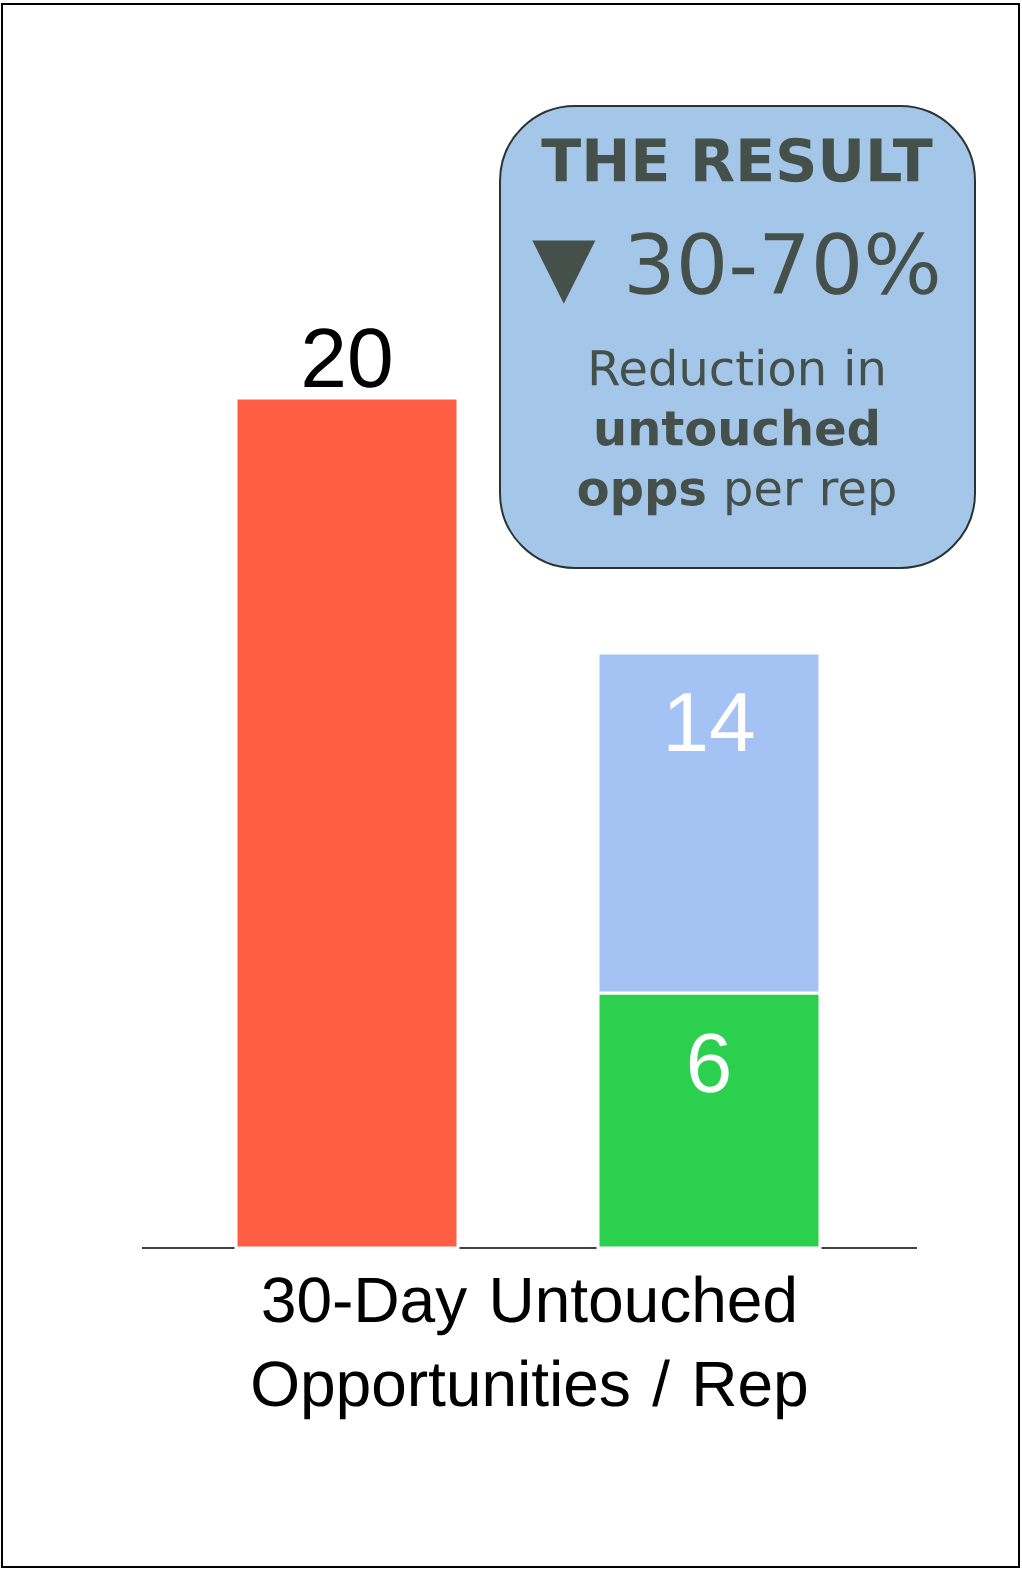 This screenshot has height=1573, width=1022. I want to click on text: THE RESULT, so click(737, 160).